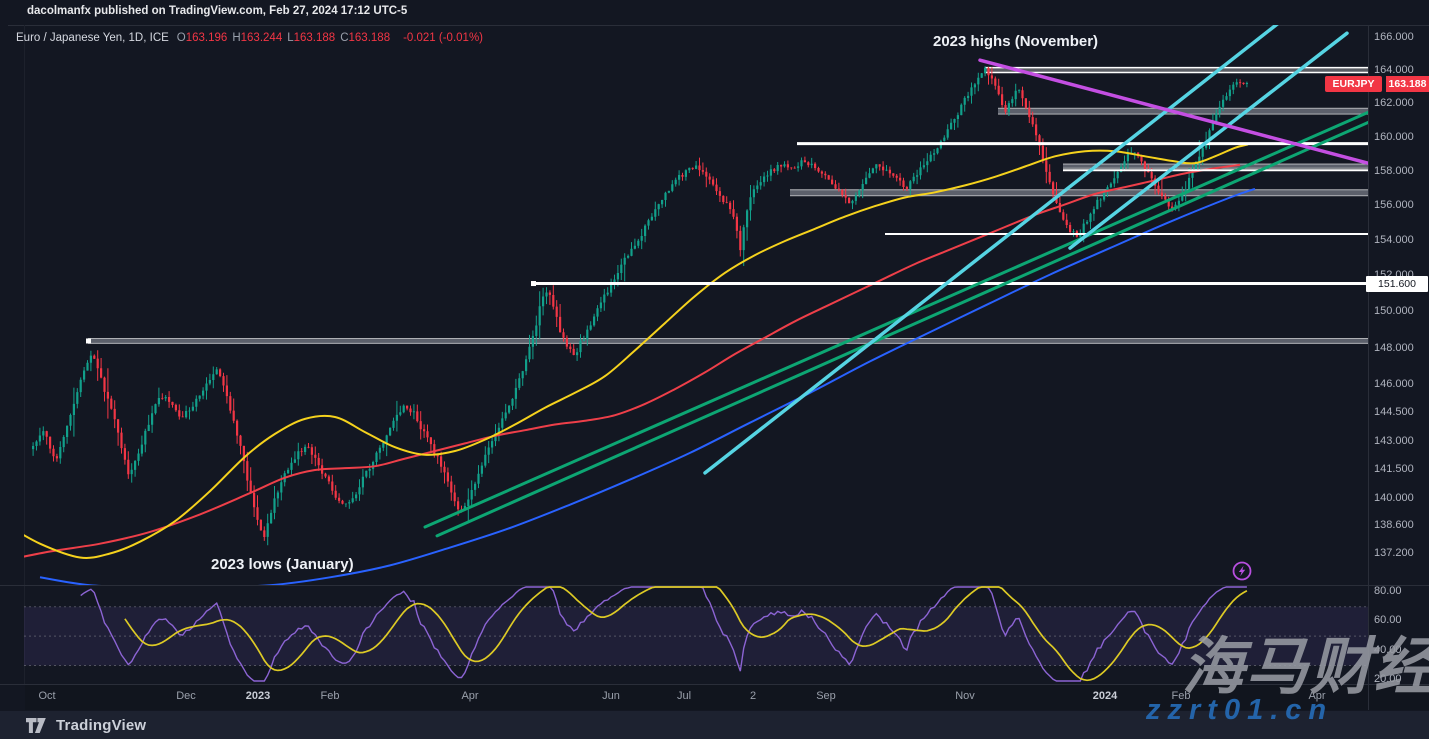  Describe the element at coordinates (1388, 679) in the screenshot. I see `rsi-axis-label: 20.00` at that location.